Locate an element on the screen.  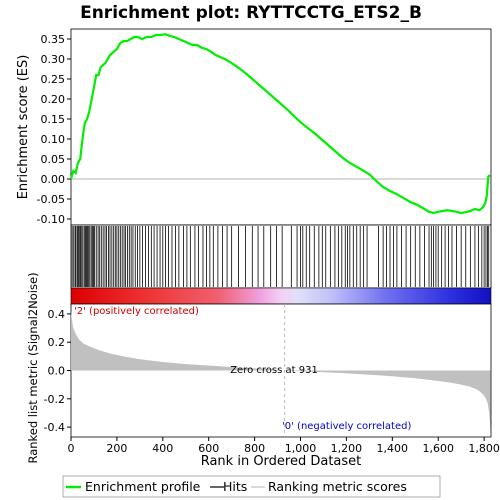
x-tick-label: 1,200 is located at coordinates (347, 448).